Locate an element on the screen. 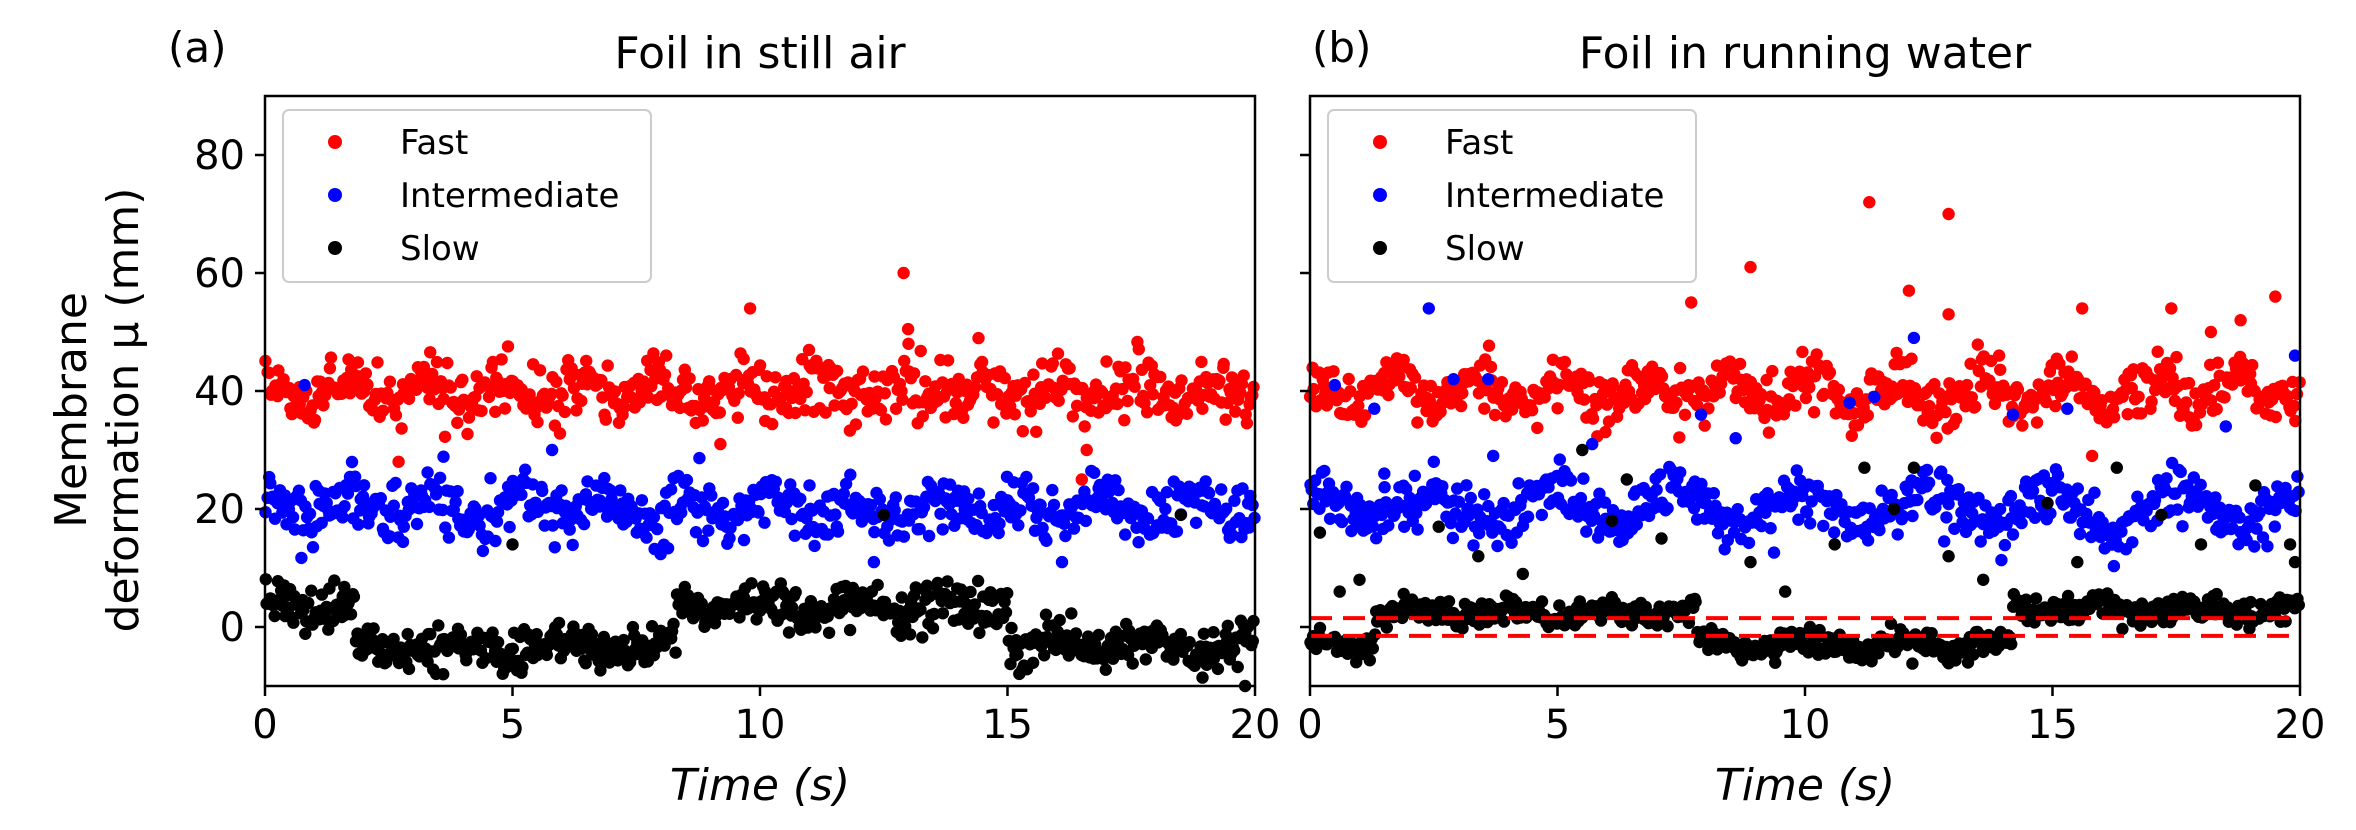 Image resolution: width=2356 pixels, height=830 pixels. panel-a-x-tick-label: 15 is located at coordinates (1007, 725).